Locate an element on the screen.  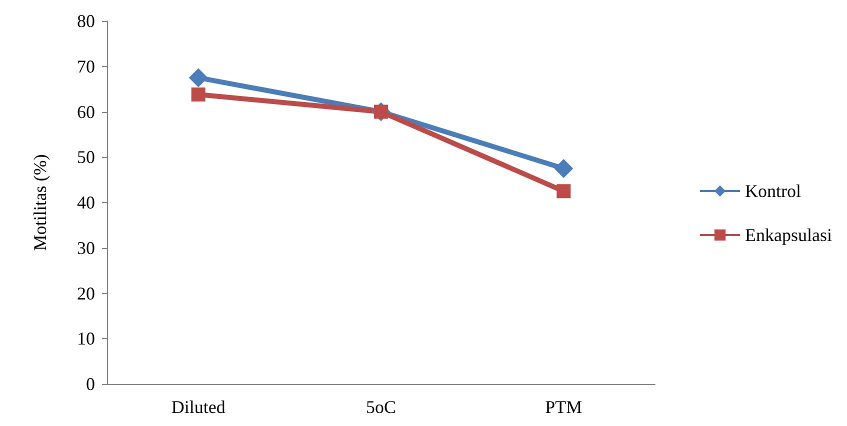
y-axis-title: Motilitas (%) is located at coordinates (40, 202).